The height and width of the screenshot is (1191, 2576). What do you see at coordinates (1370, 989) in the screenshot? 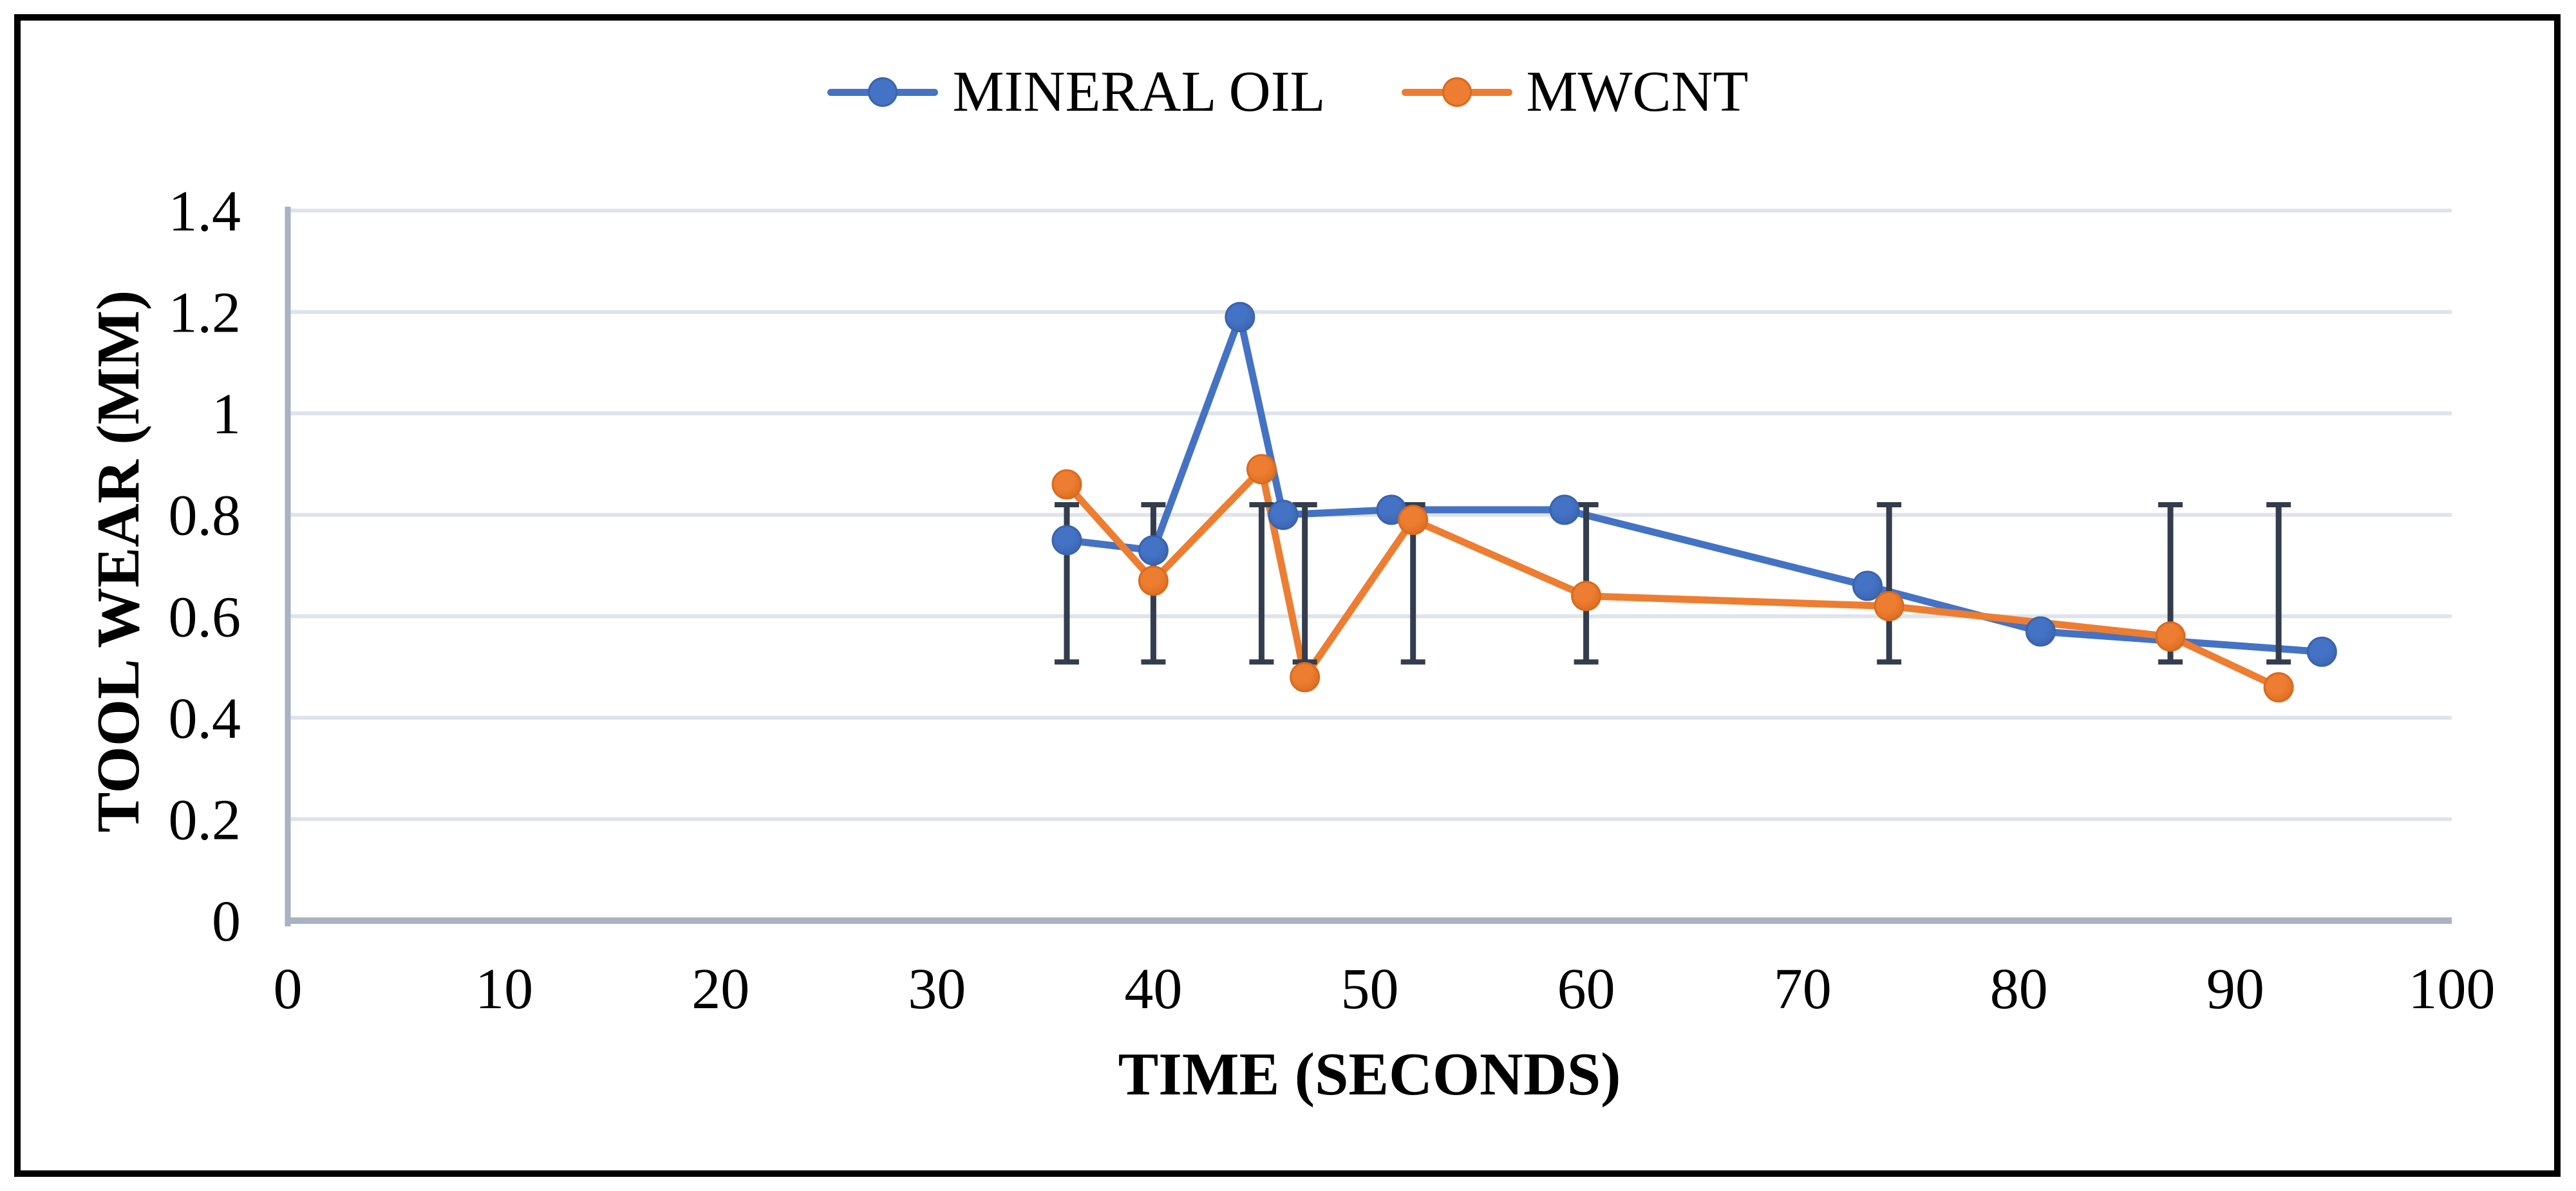
I see `x-tick-label: 50` at bounding box center [1370, 989].